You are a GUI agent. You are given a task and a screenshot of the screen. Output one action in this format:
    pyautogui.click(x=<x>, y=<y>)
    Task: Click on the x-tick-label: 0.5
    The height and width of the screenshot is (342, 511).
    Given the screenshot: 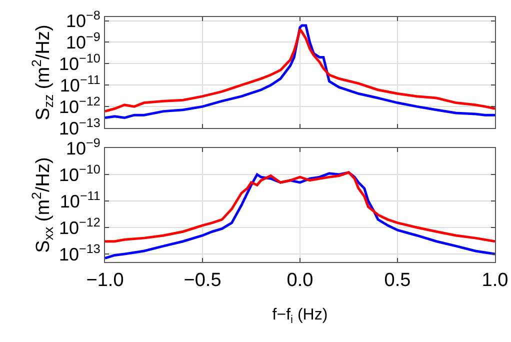 What is the action you would take?
    pyautogui.click(x=397, y=280)
    